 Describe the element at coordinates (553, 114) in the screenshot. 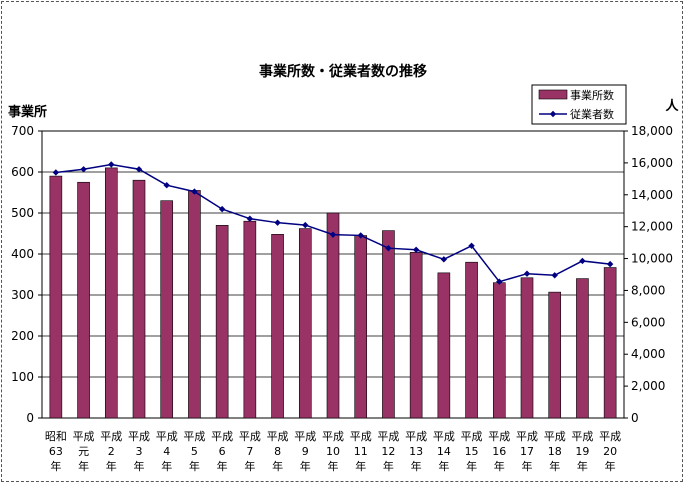

I see `legend-line-marker` at that location.